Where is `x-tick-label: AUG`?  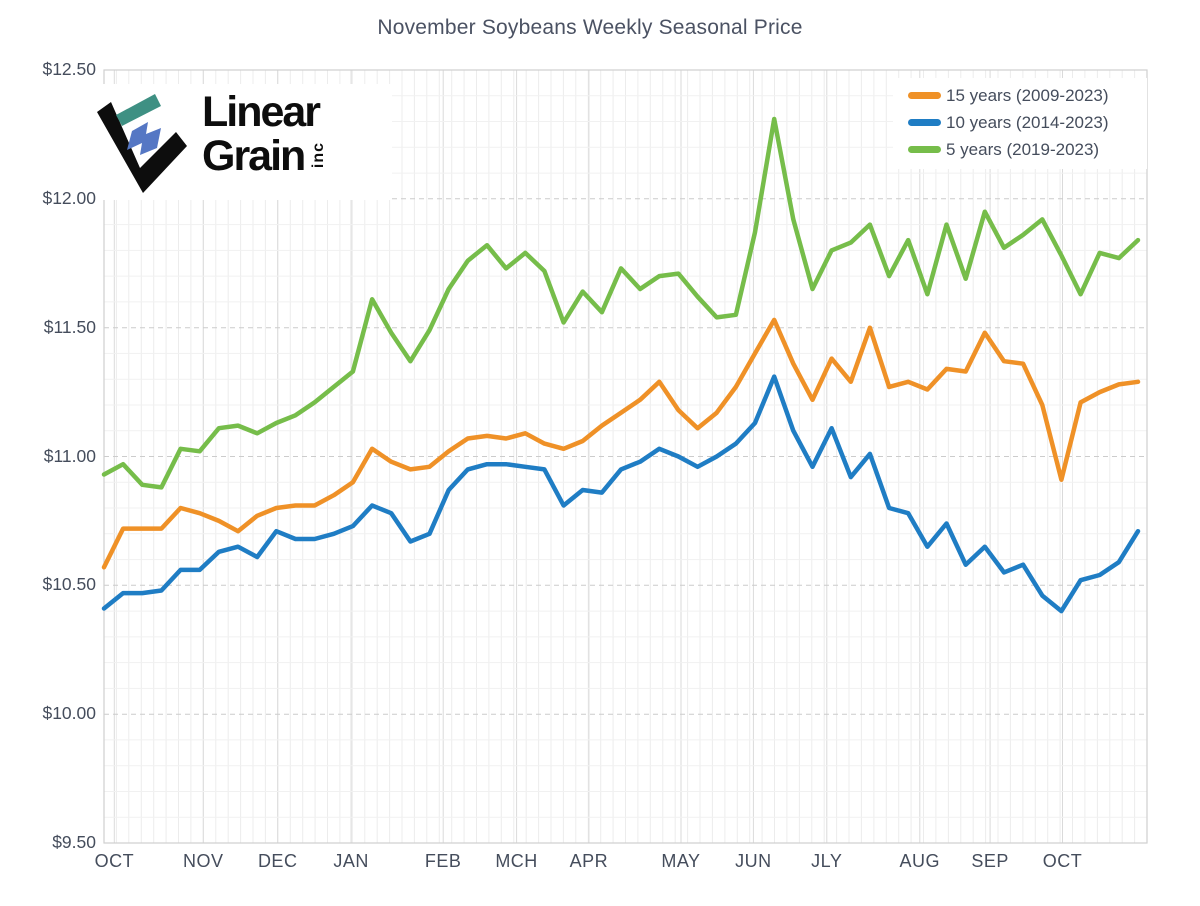 x-tick-label: AUG is located at coordinates (920, 861).